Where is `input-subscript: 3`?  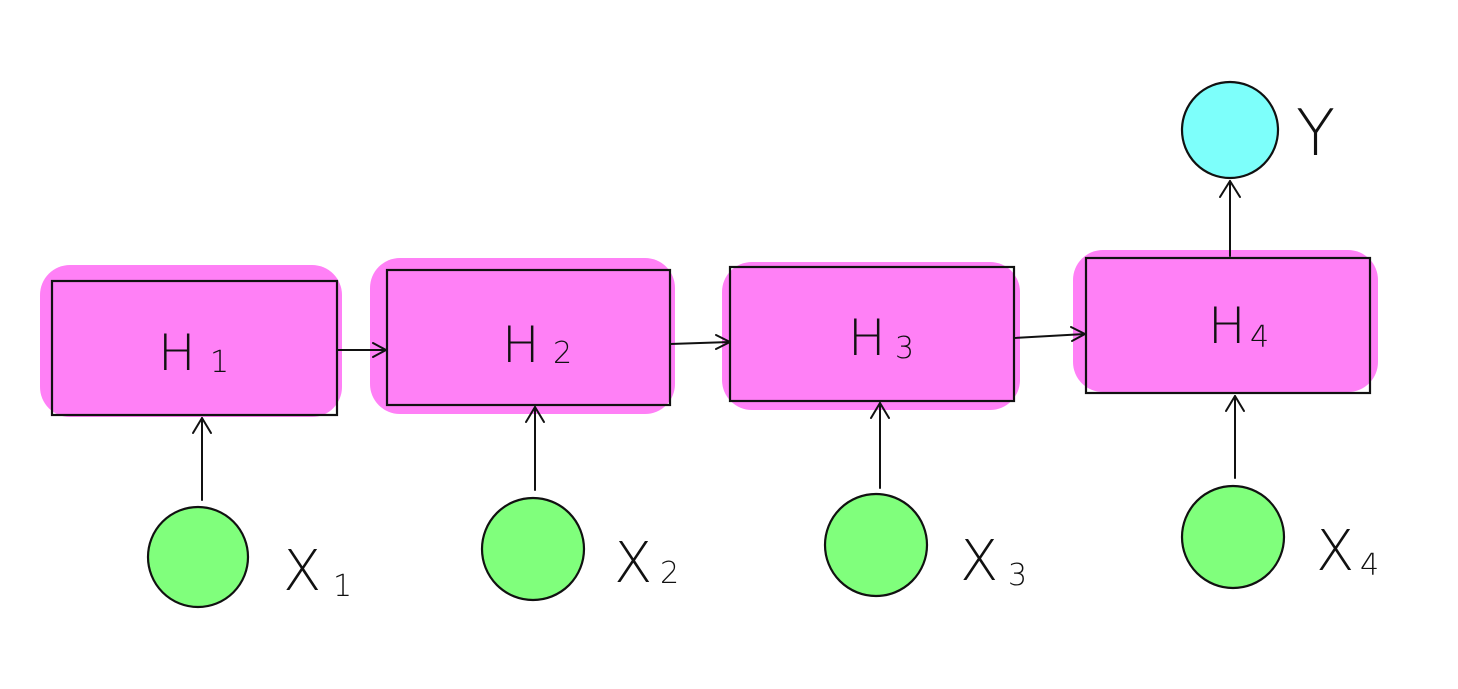 input-subscript: 3 is located at coordinates (1017, 575).